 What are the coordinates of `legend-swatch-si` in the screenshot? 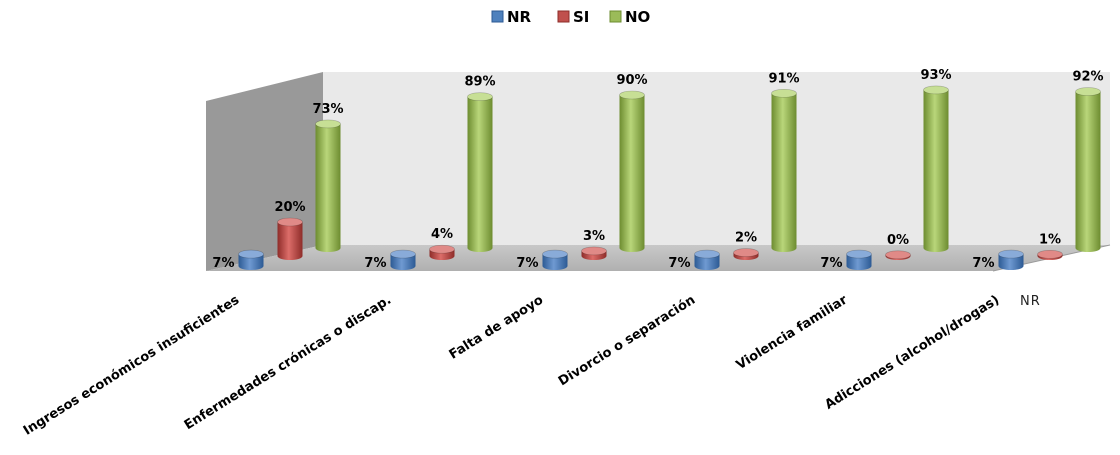 It's located at (563, 16).